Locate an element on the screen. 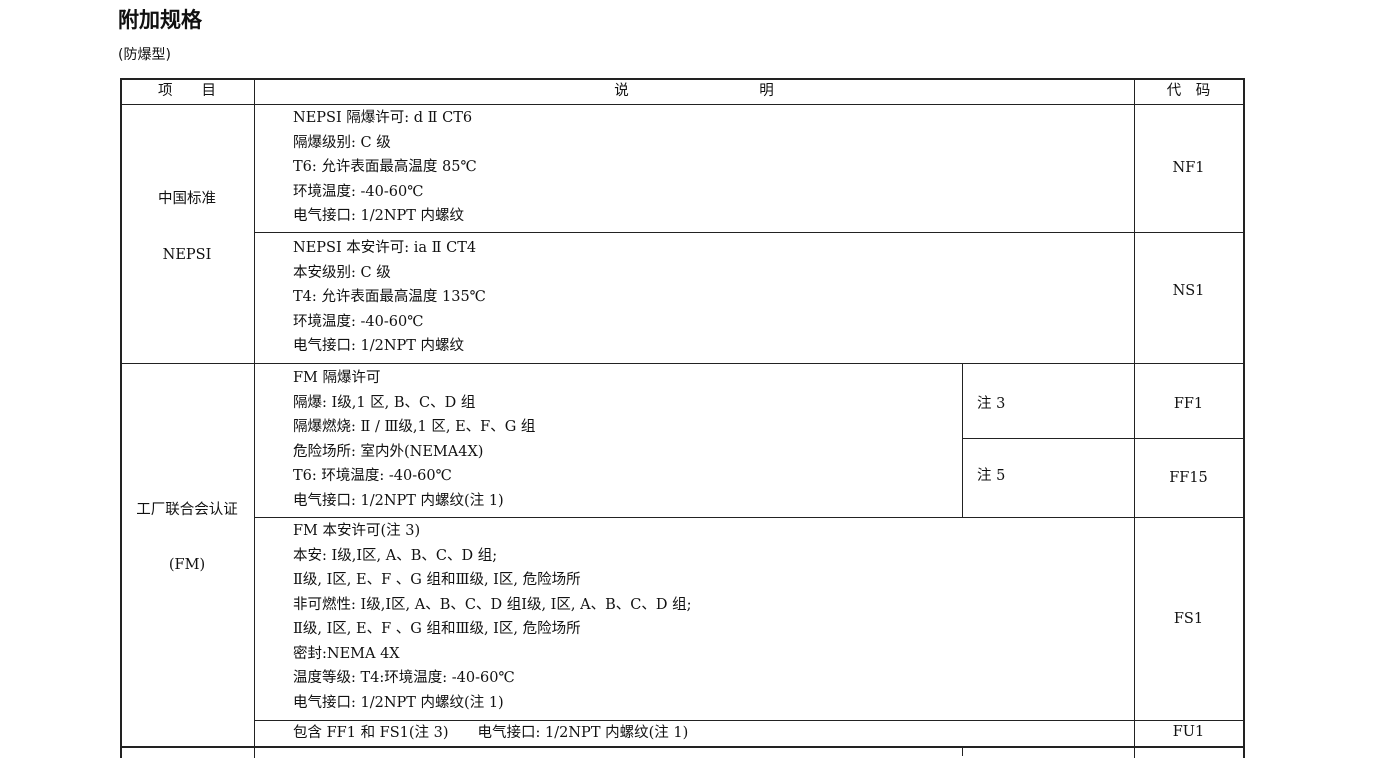 The width and height of the screenshot is (1384, 758). group-label: NEPSI is located at coordinates (187, 255).